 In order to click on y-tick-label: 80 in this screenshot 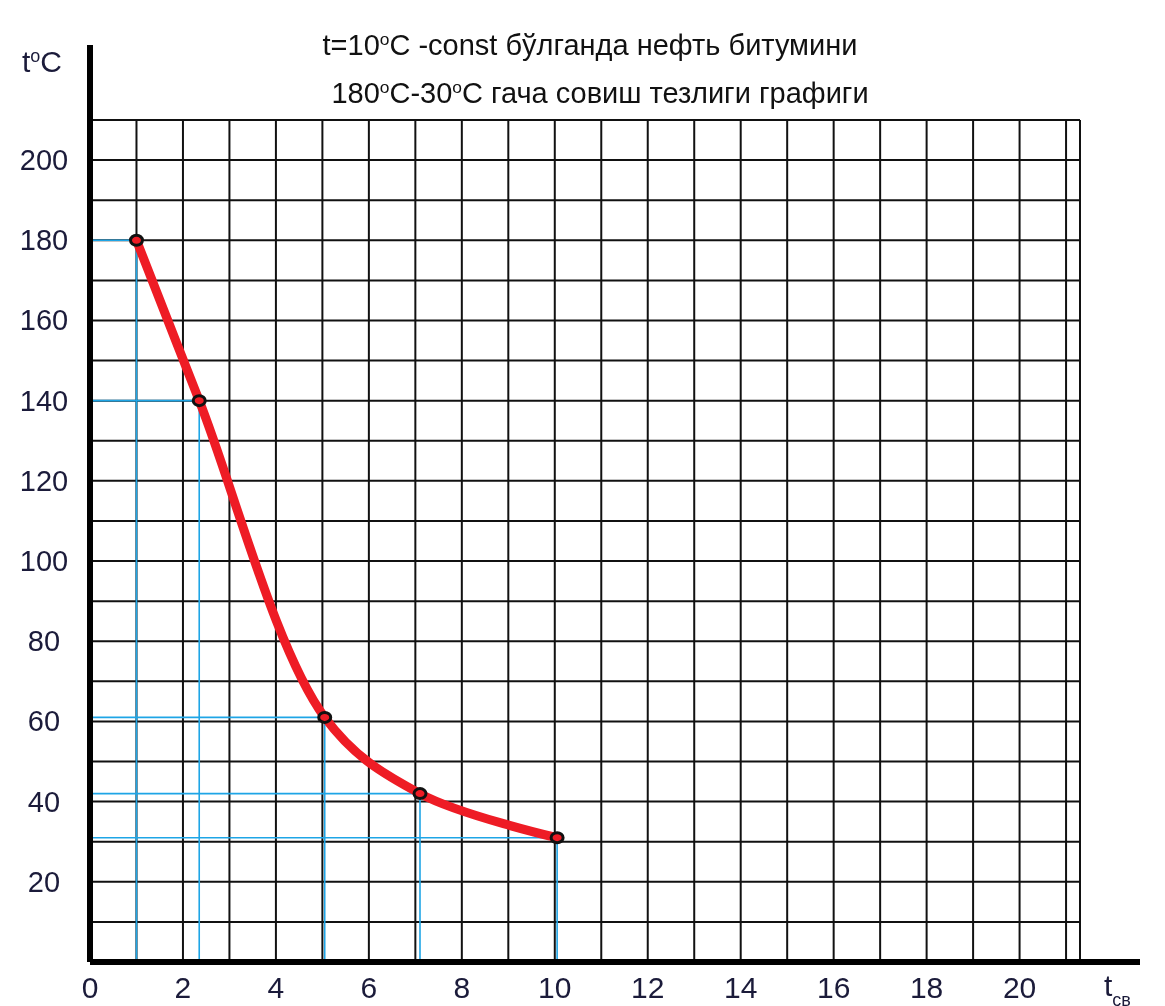, I will do `click(44, 641)`.